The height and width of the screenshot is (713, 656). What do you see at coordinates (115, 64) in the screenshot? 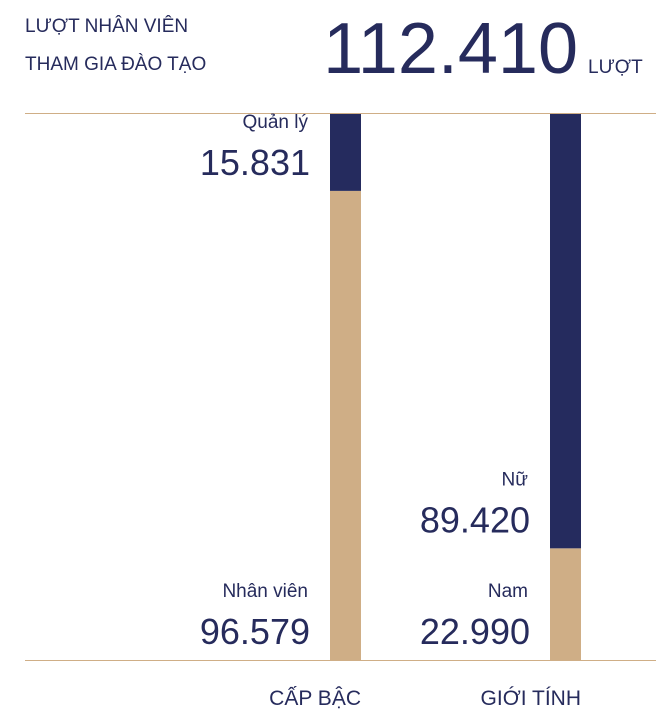
I see `title-line: THAM GIA ĐÀO TẠO` at bounding box center [115, 64].